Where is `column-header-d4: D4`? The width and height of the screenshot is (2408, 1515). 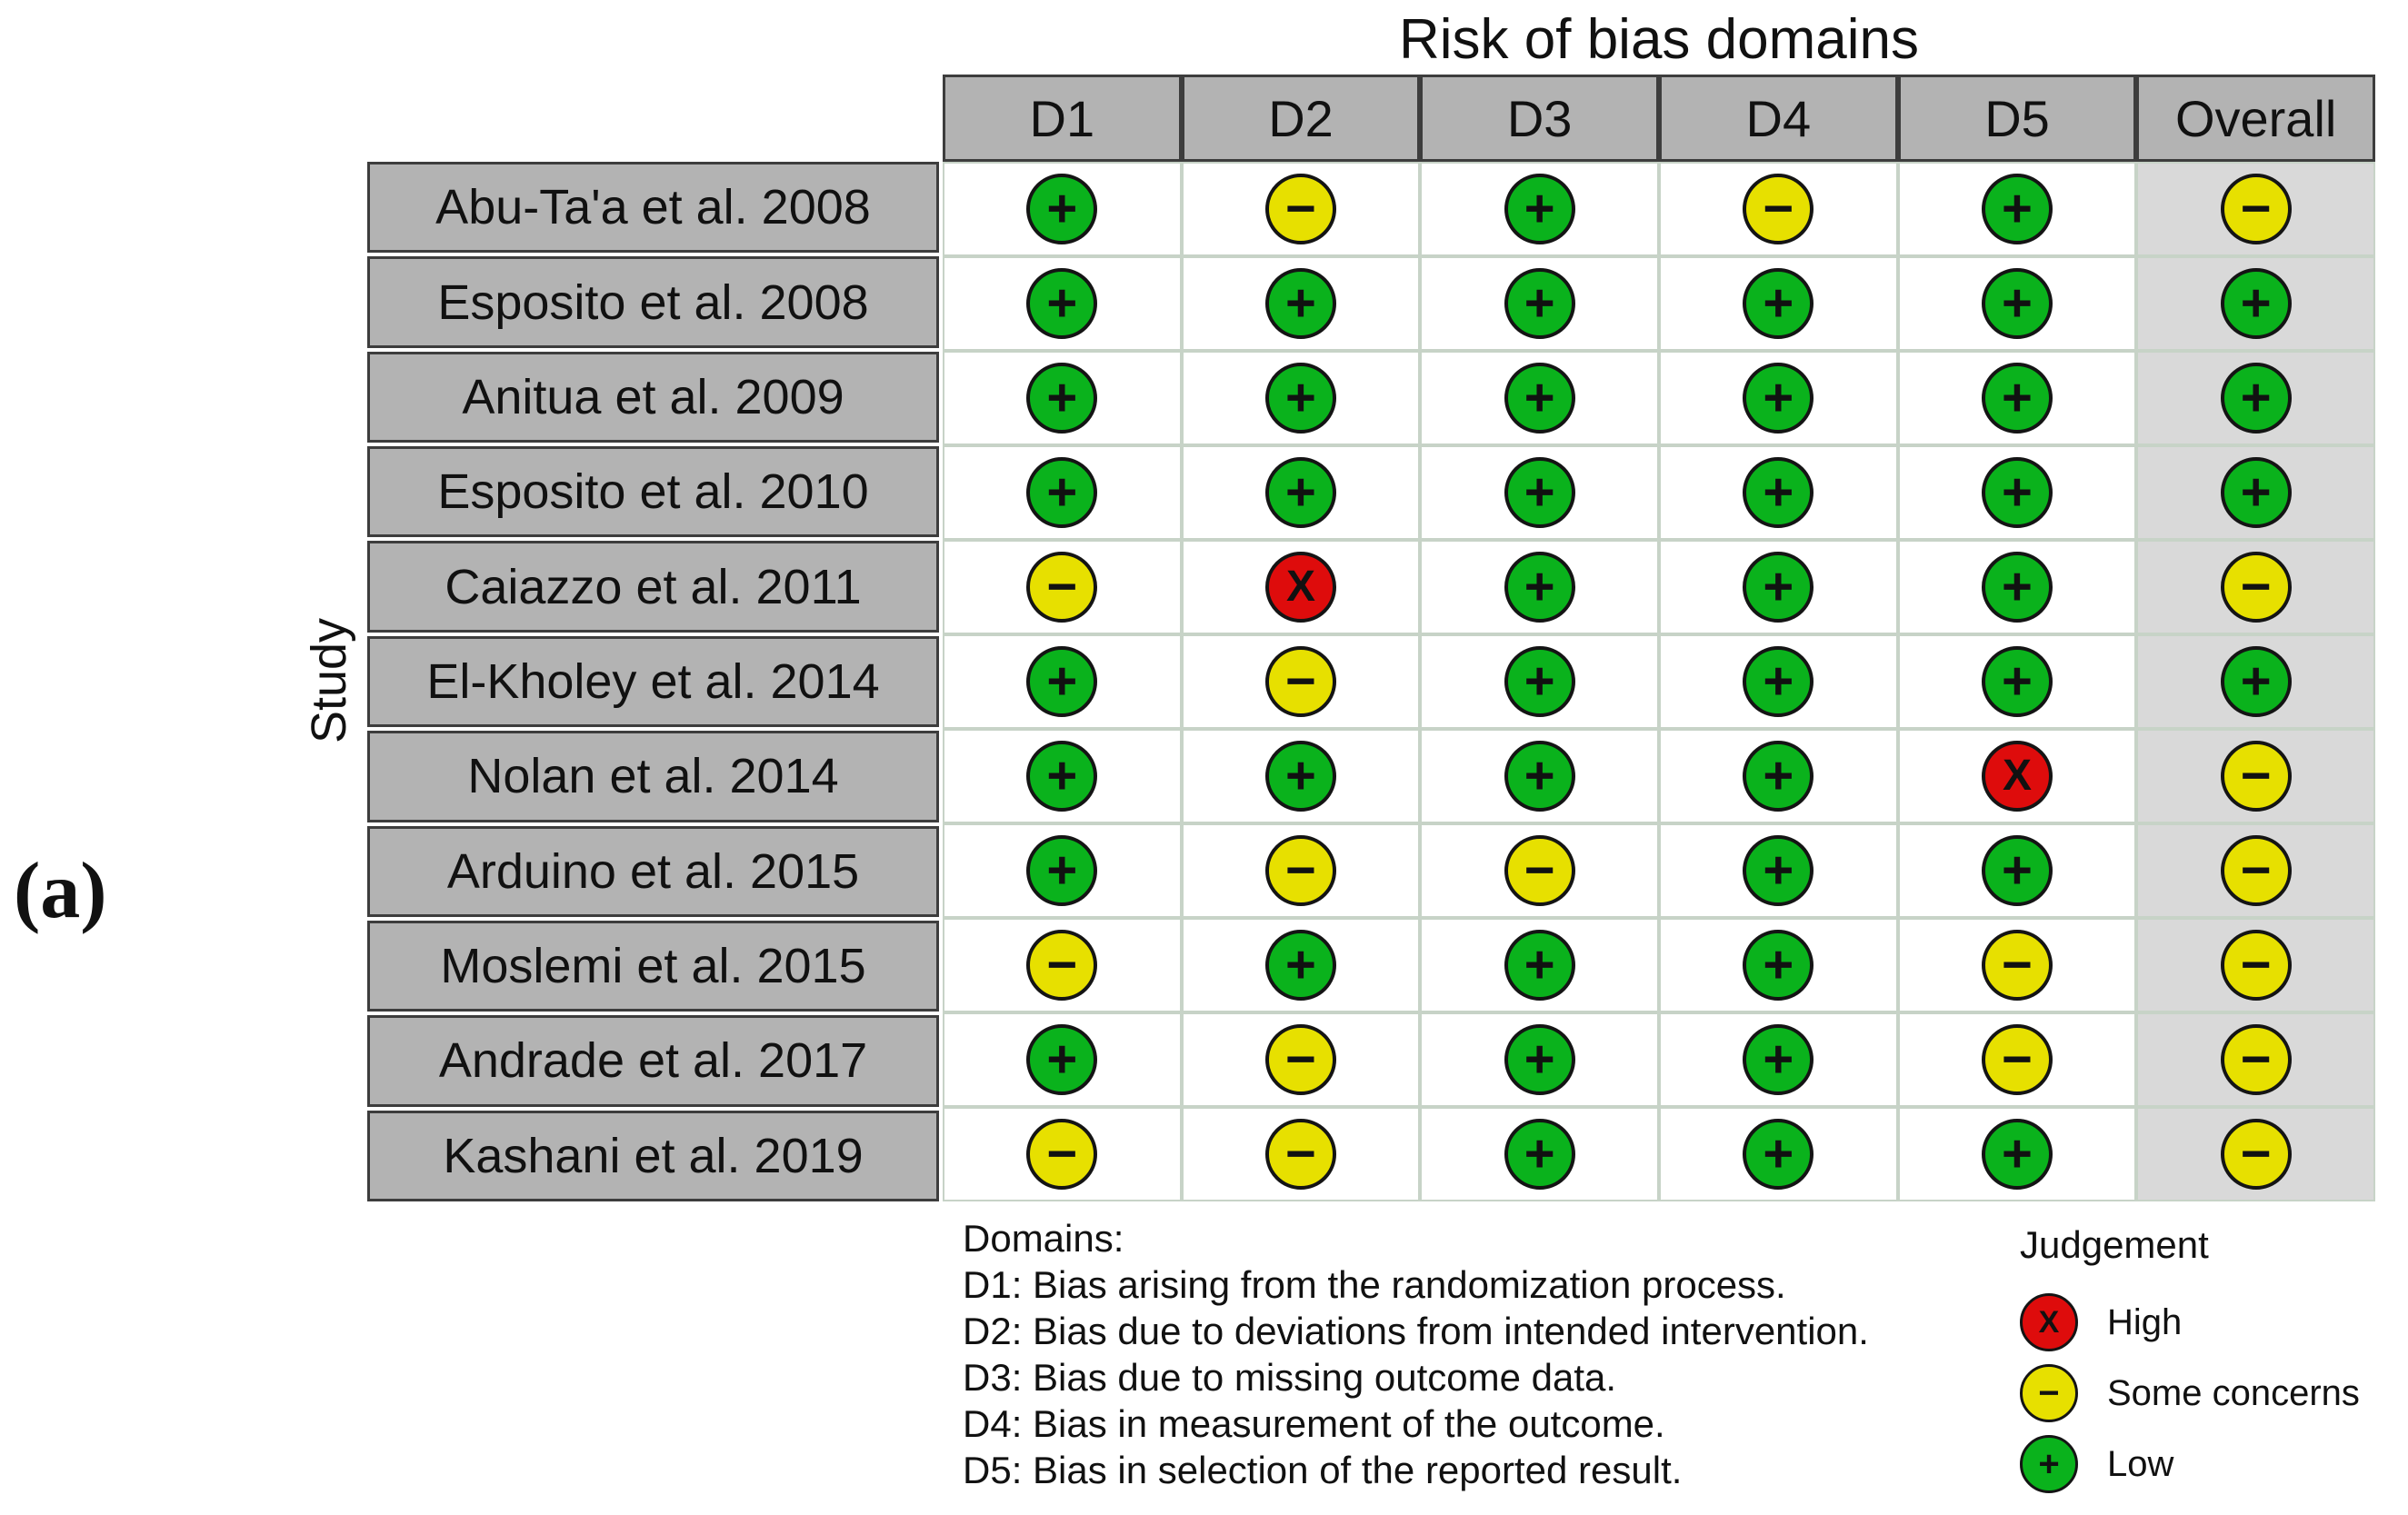 column-header-d4: D4 is located at coordinates (1778, 118).